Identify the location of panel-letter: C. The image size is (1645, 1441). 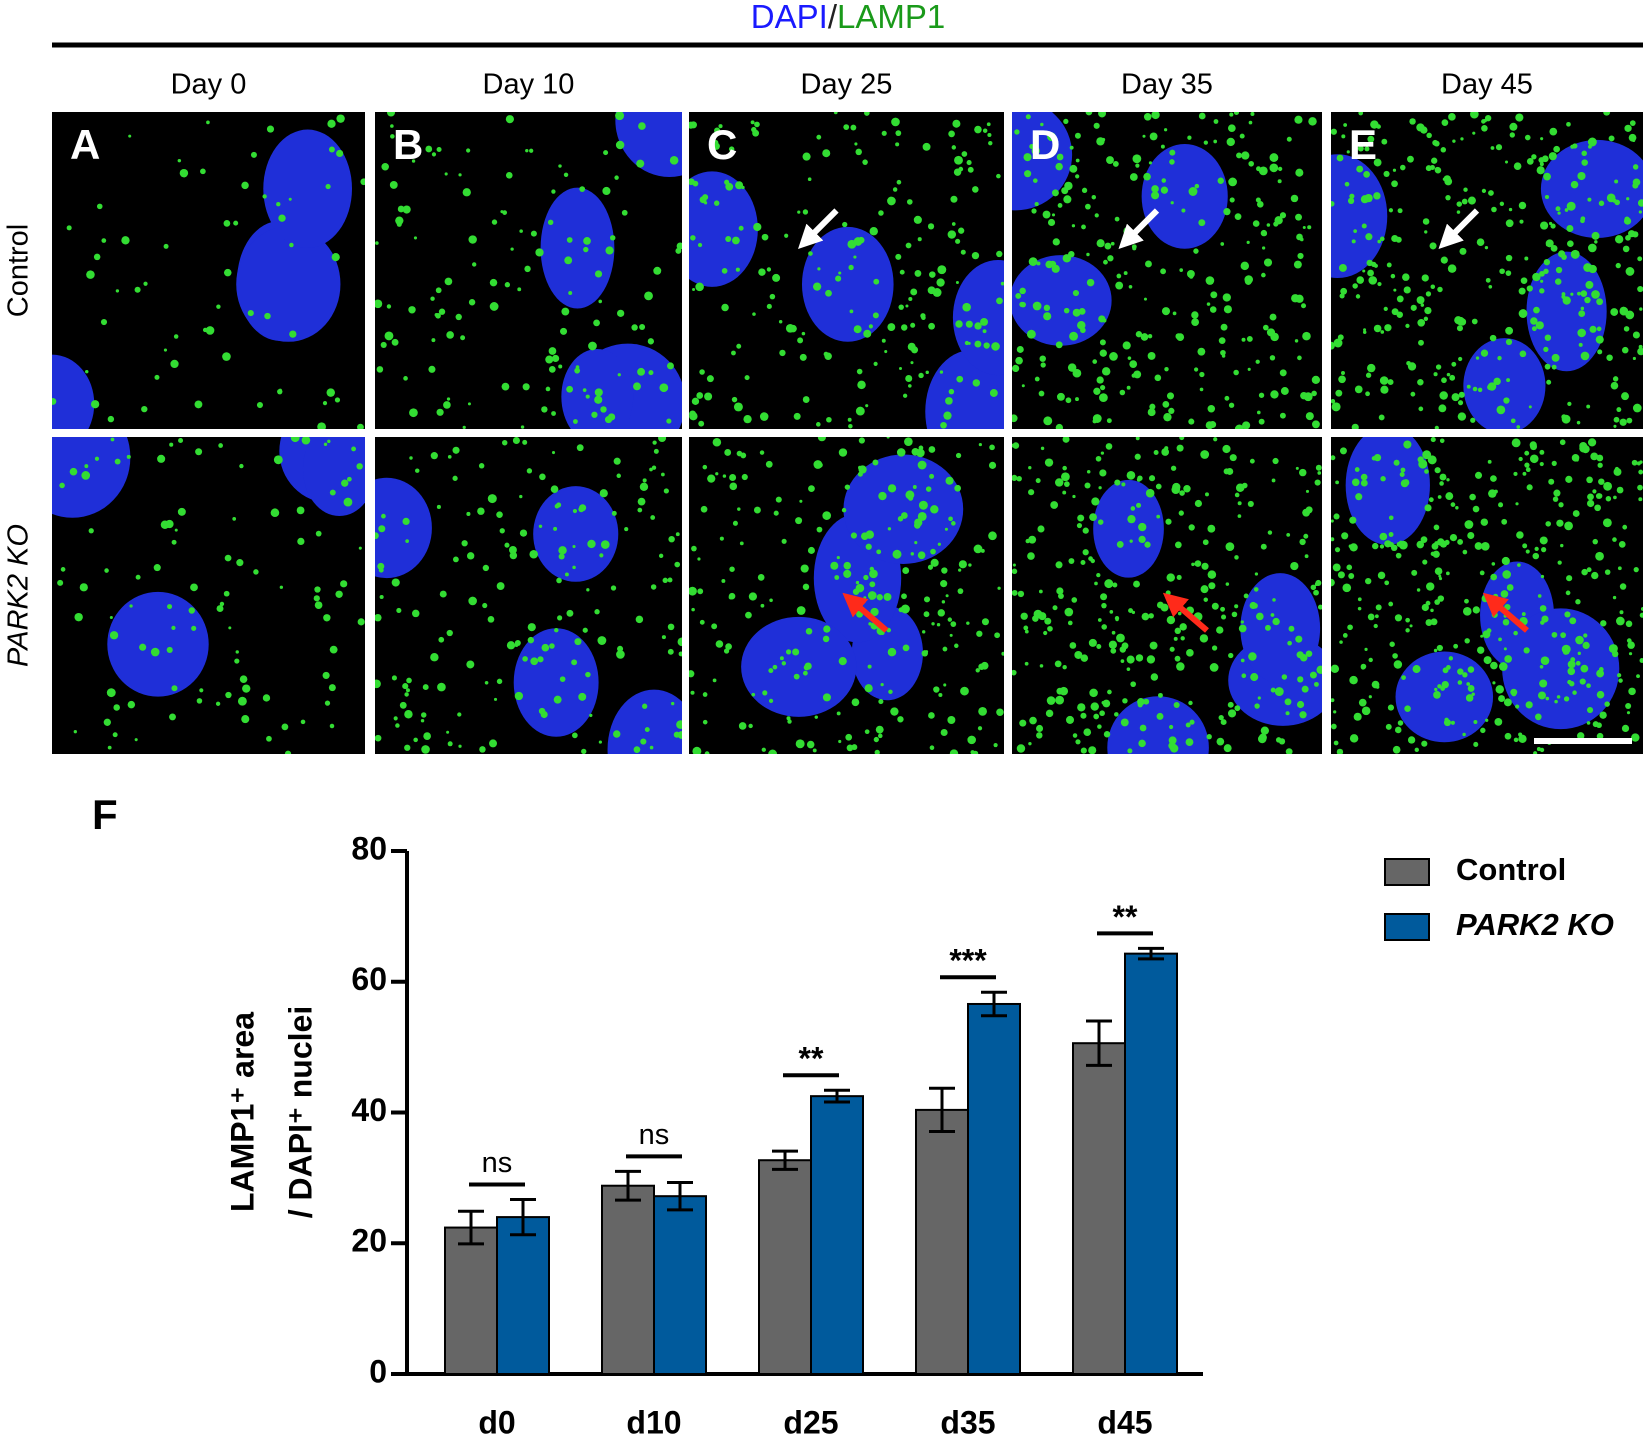
(722, 144).